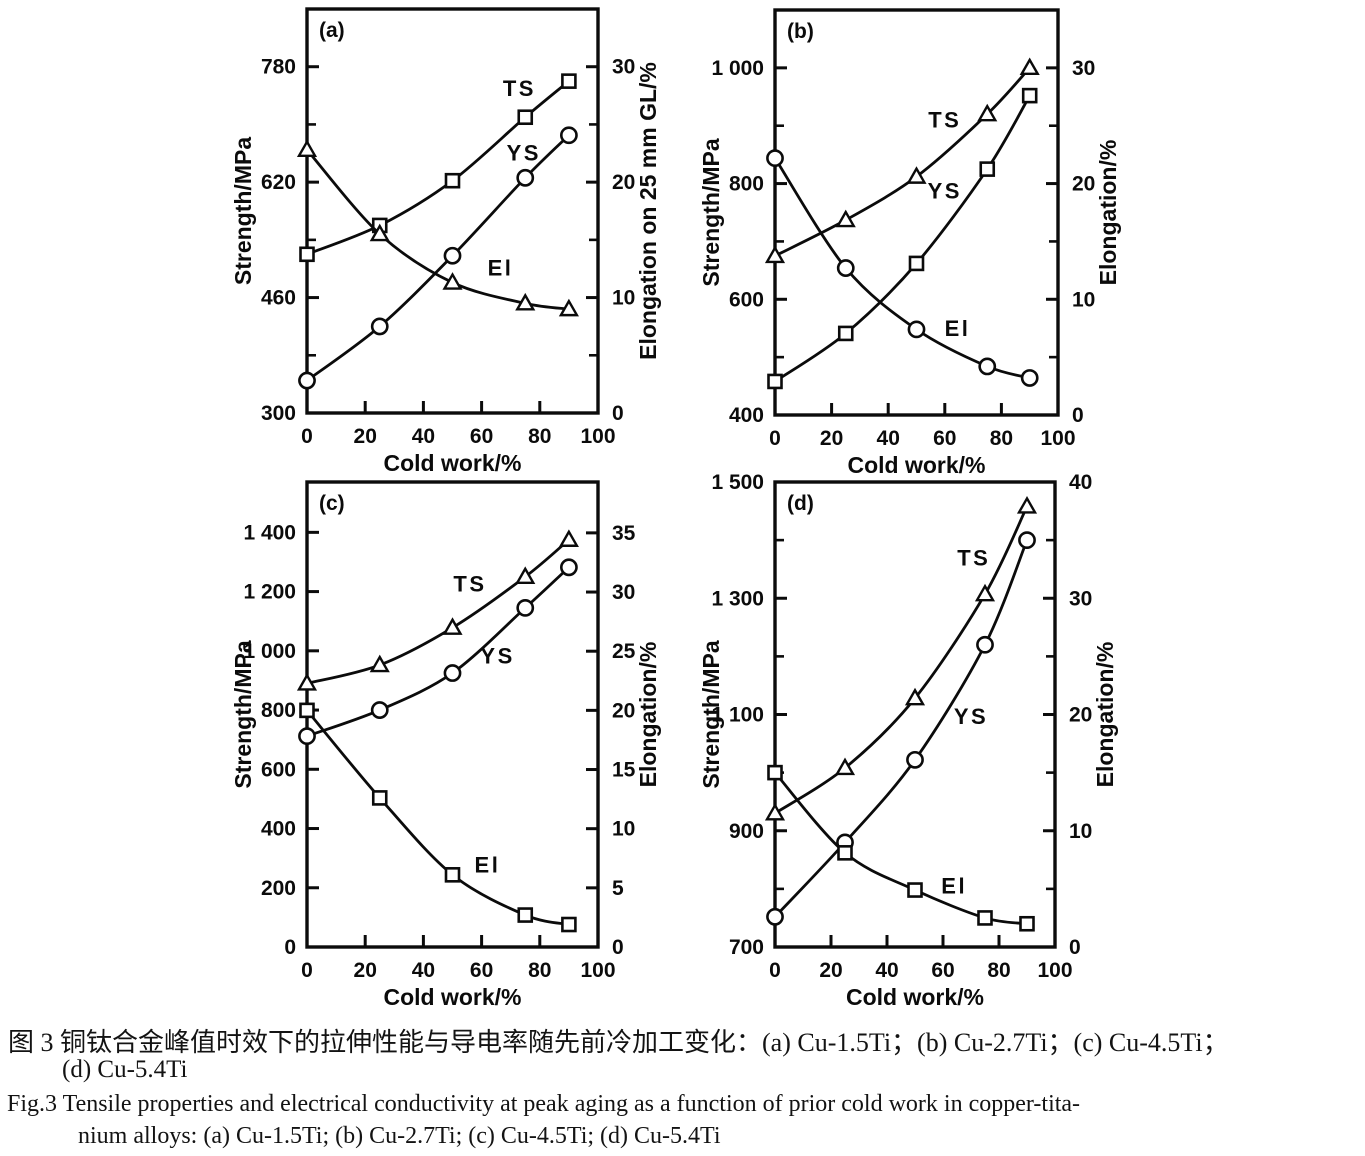  Describe the element at coordinates (438, 651) in the screenshot. I see `series-line-ys` at that location.